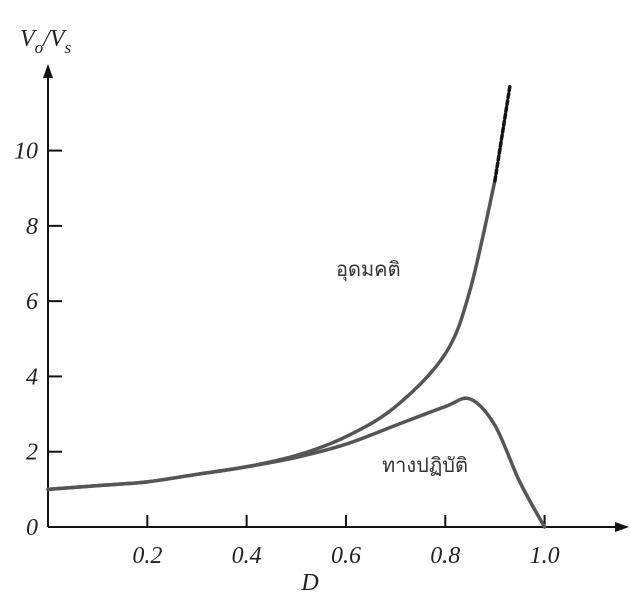 The height and width of the screenshot is (599, 631). I want to click on x-axis-arrow, so click(622, 527).